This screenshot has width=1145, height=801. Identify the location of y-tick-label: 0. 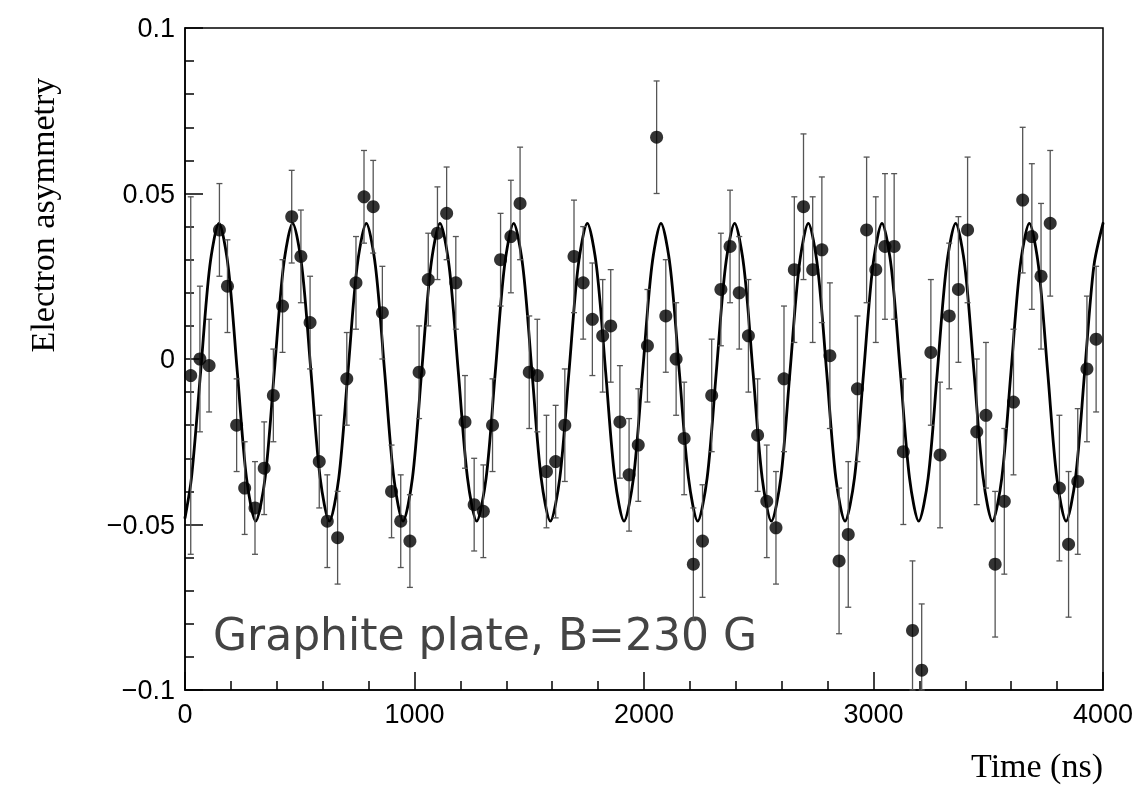
(167, 359).